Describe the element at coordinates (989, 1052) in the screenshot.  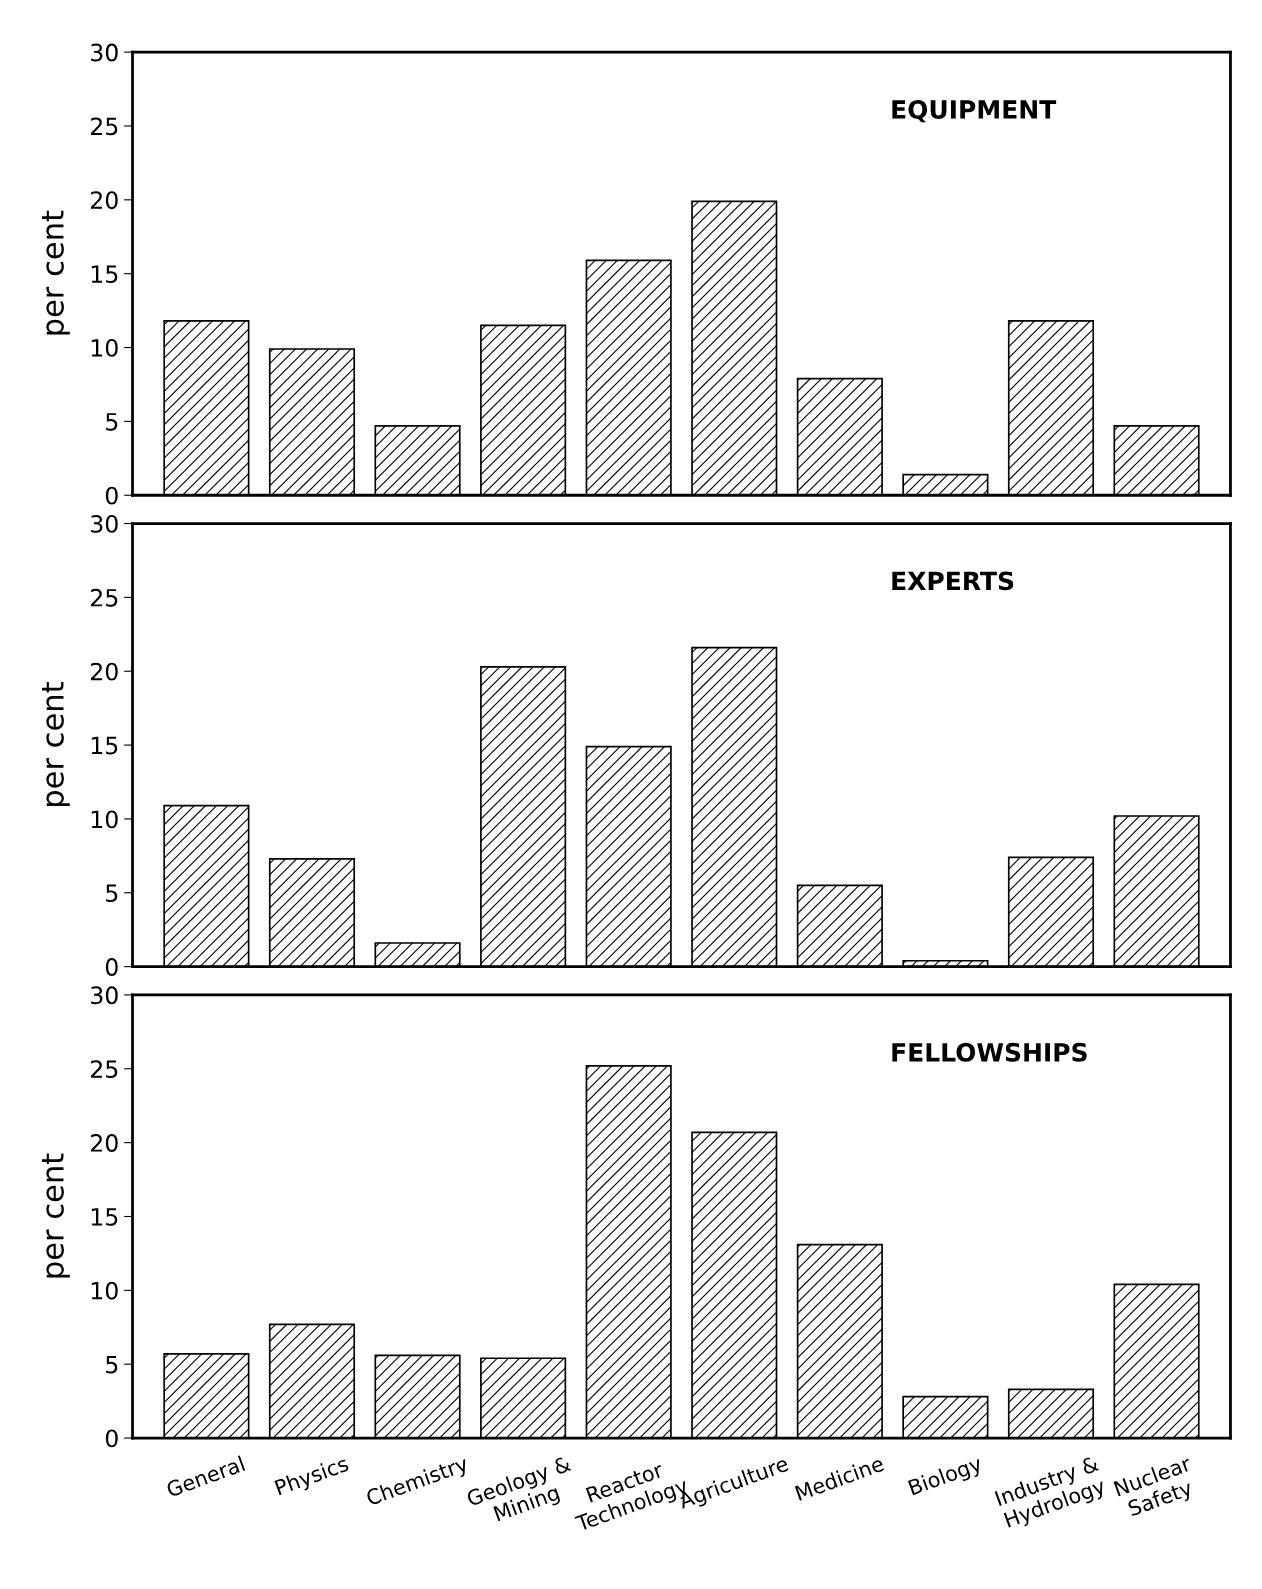
I see `text: FELLOWSHIPS` at that location.